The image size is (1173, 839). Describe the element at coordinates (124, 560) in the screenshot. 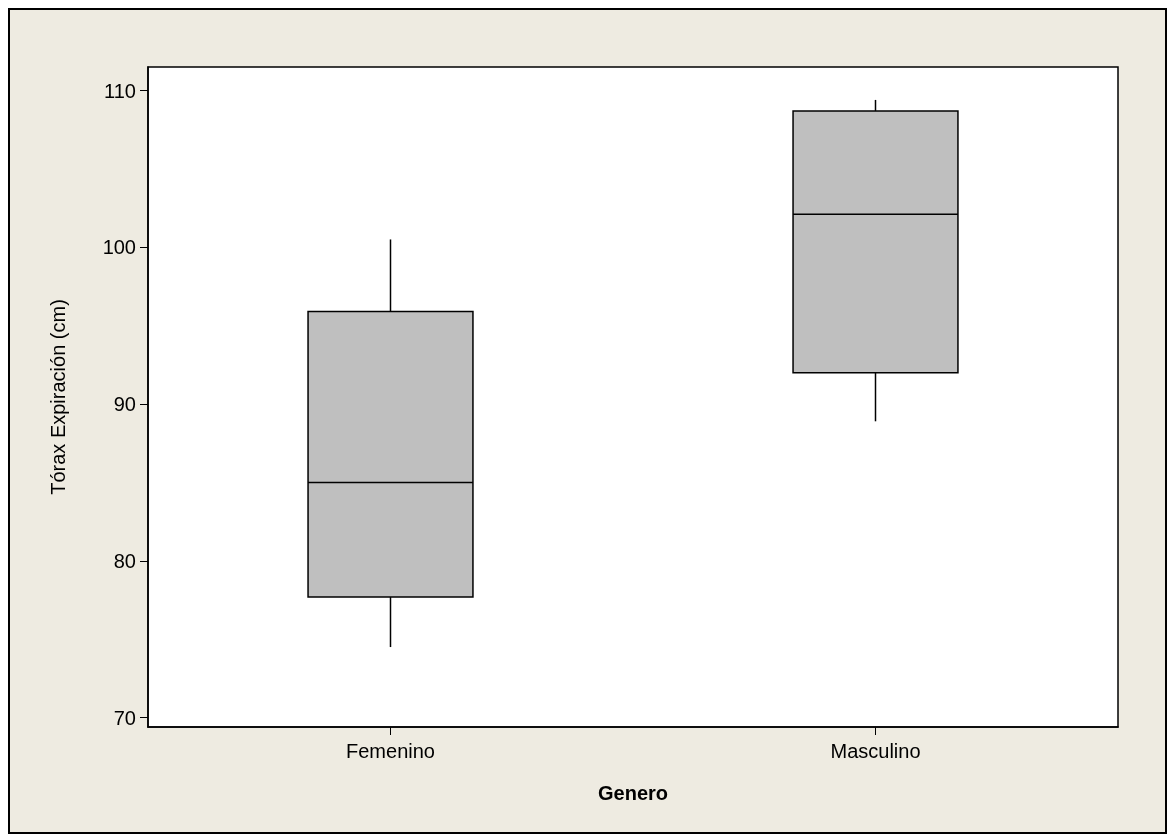

I see `y-tick-label: 80` at that location.